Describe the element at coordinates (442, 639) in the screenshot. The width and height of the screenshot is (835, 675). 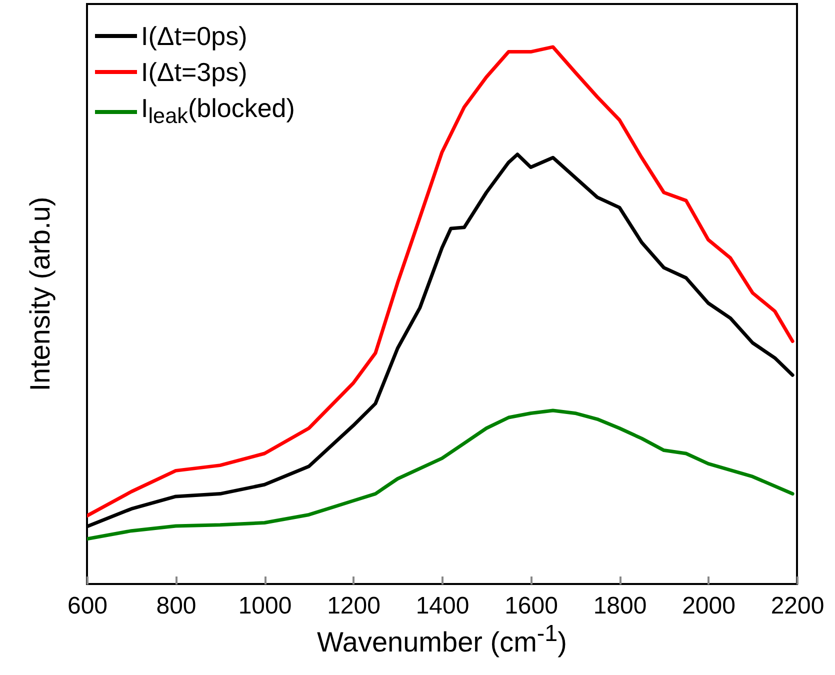
I see `x-axis-title: Wavenumber (cm$^{-1}$)` at that location.